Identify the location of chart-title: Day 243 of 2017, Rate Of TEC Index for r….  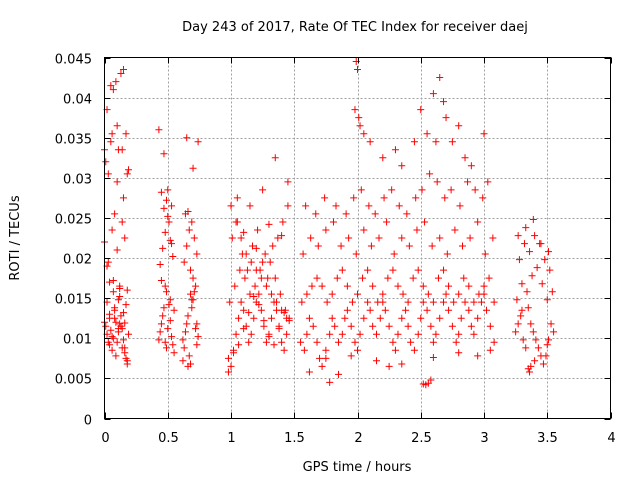
(355, 27).